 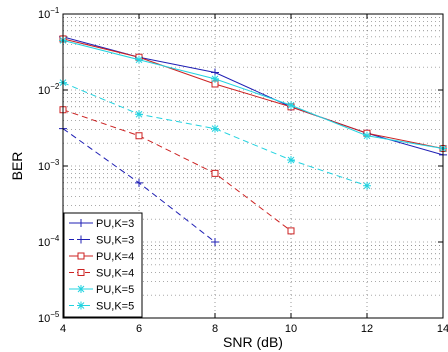 What do you see at coordinates (253, 342) in the screenshot?
I see `x-axis-label: SNR (dB)` at bounding box center [253, 342].